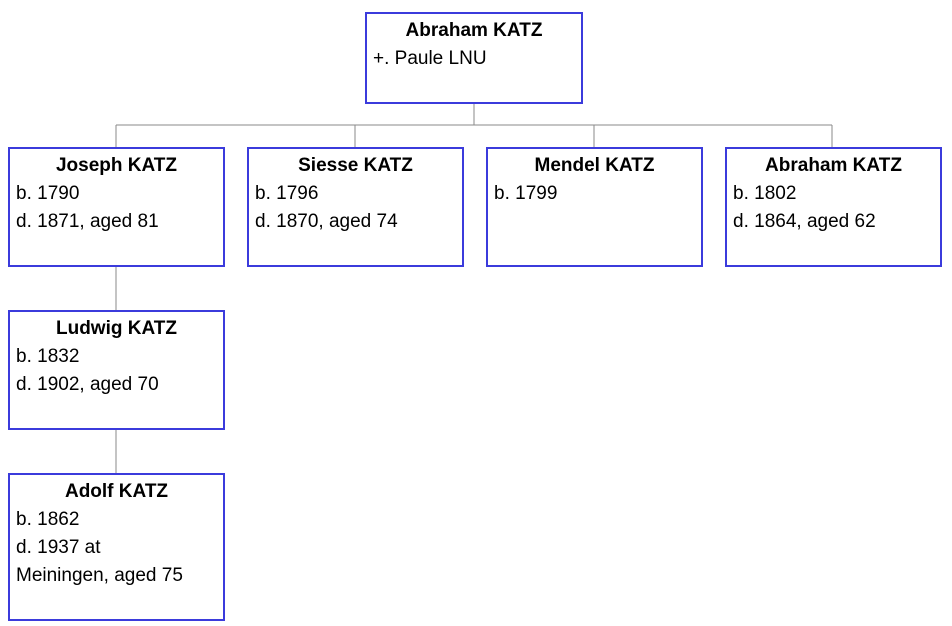 The height and width of the screenshot is (626, 952). Describe the element at coordinates (48, 193) in the screenshot. I see `birth-text: b. 1790` at that location.